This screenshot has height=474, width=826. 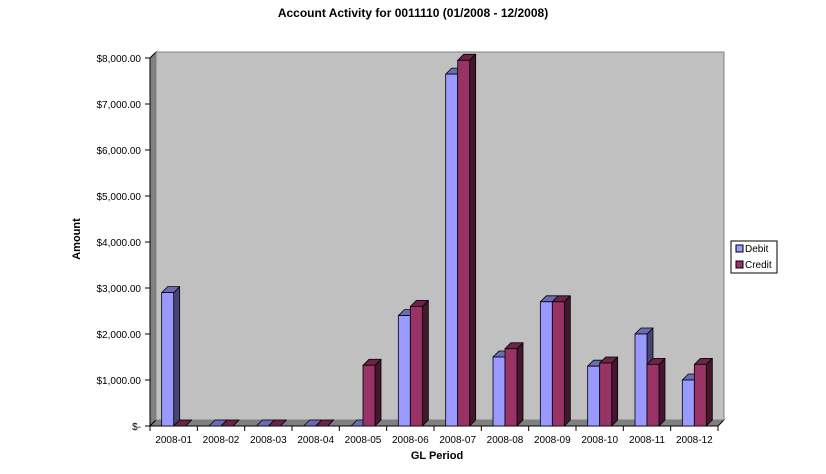 I want to click on x-tick-label: 2008-11, so click(x=647, y=440).